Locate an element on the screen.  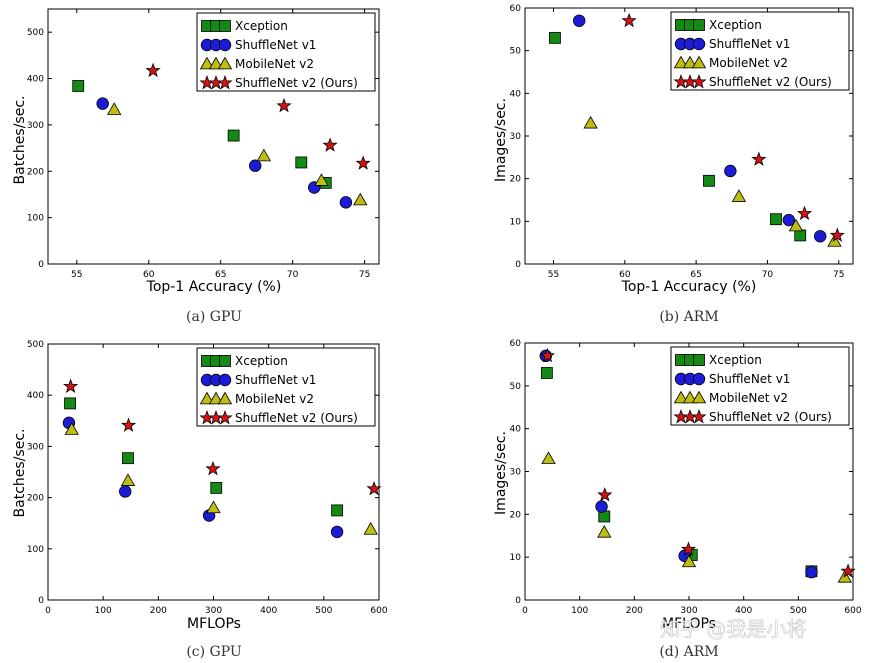
panel-d-point-shufflenet_v1-circle is located at coordinates (601, 506).